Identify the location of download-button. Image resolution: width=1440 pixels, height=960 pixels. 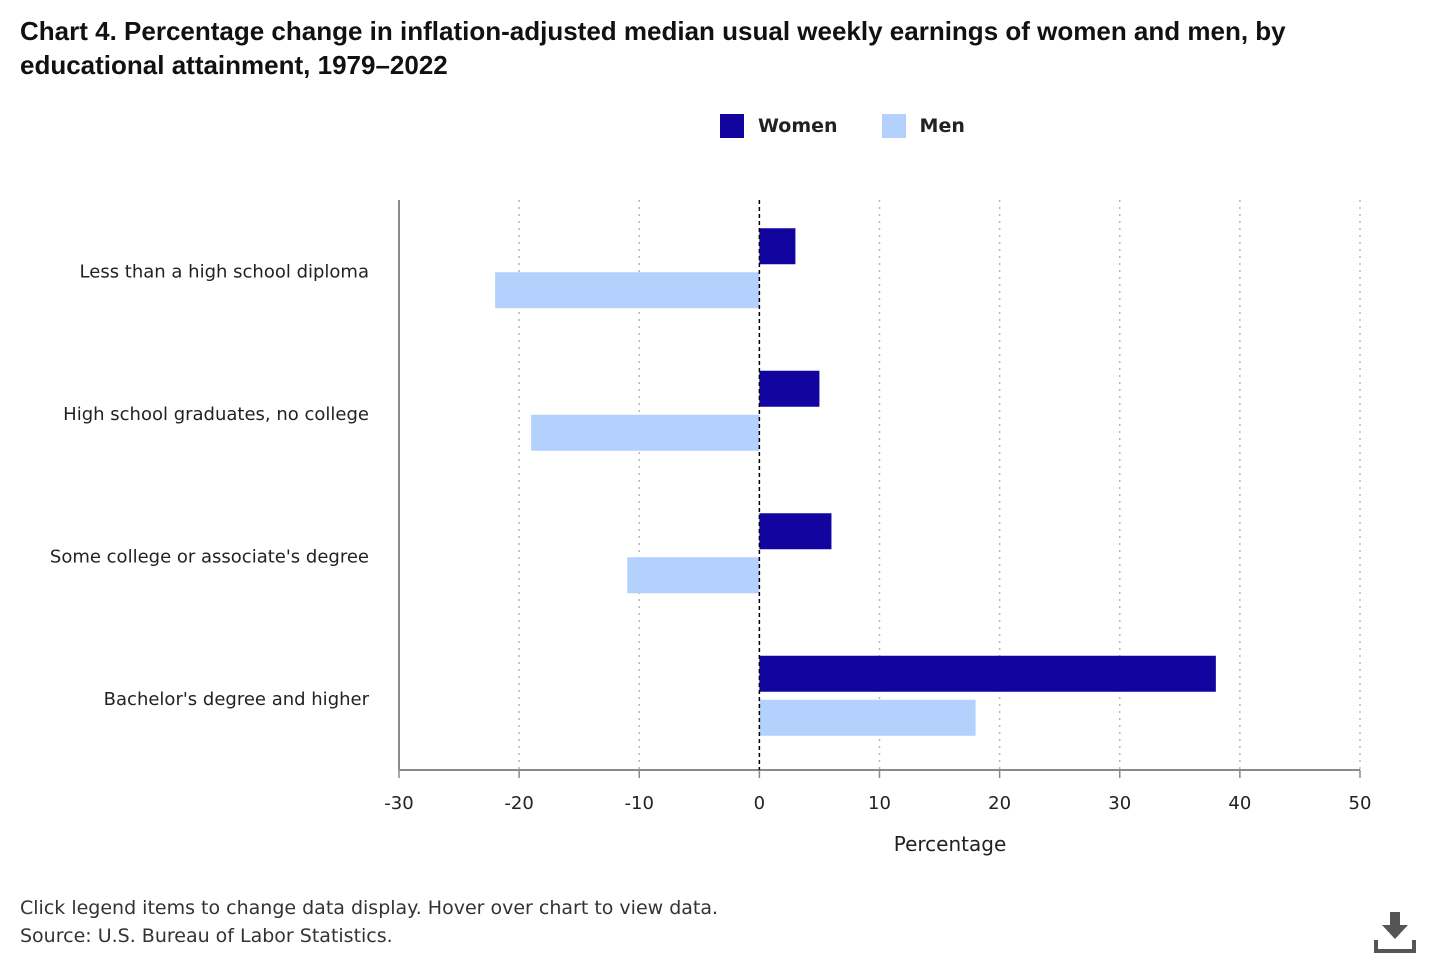
(1395, 931).